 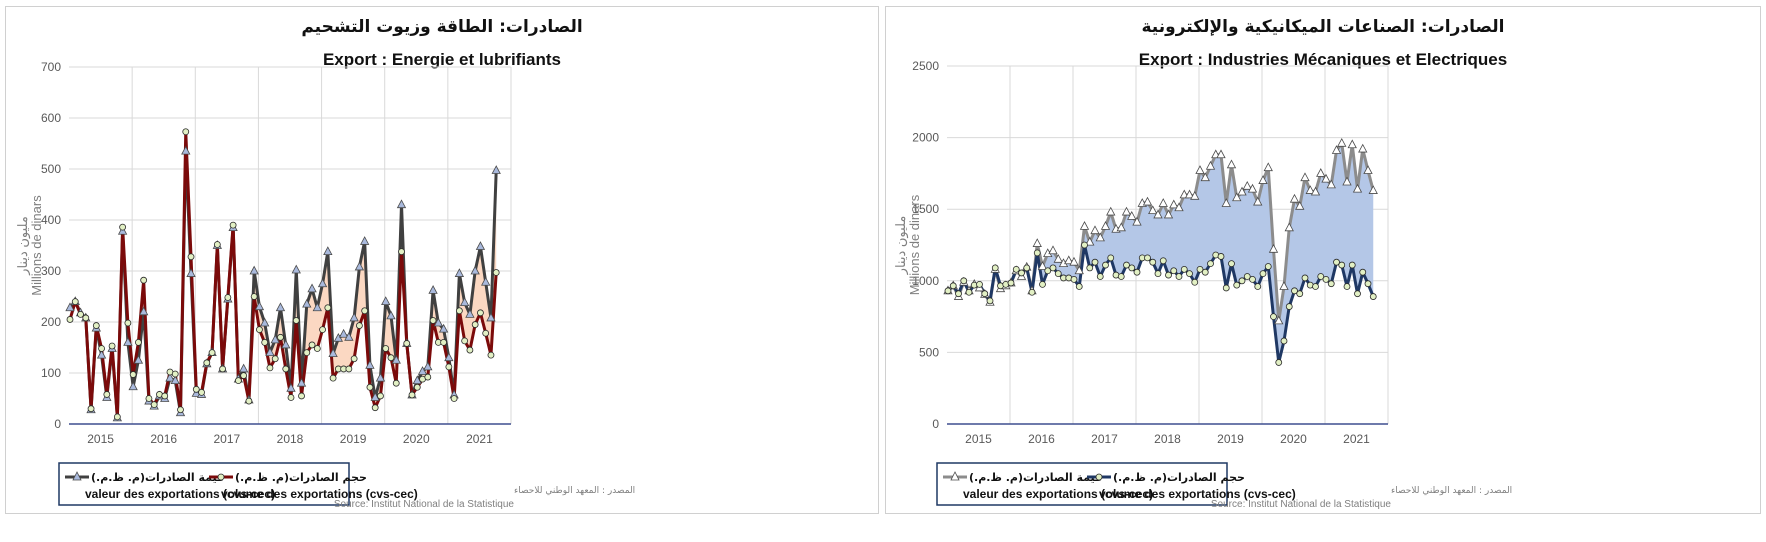 I want to click on x-tick-label: 2018, so click(x=1167, y=439).